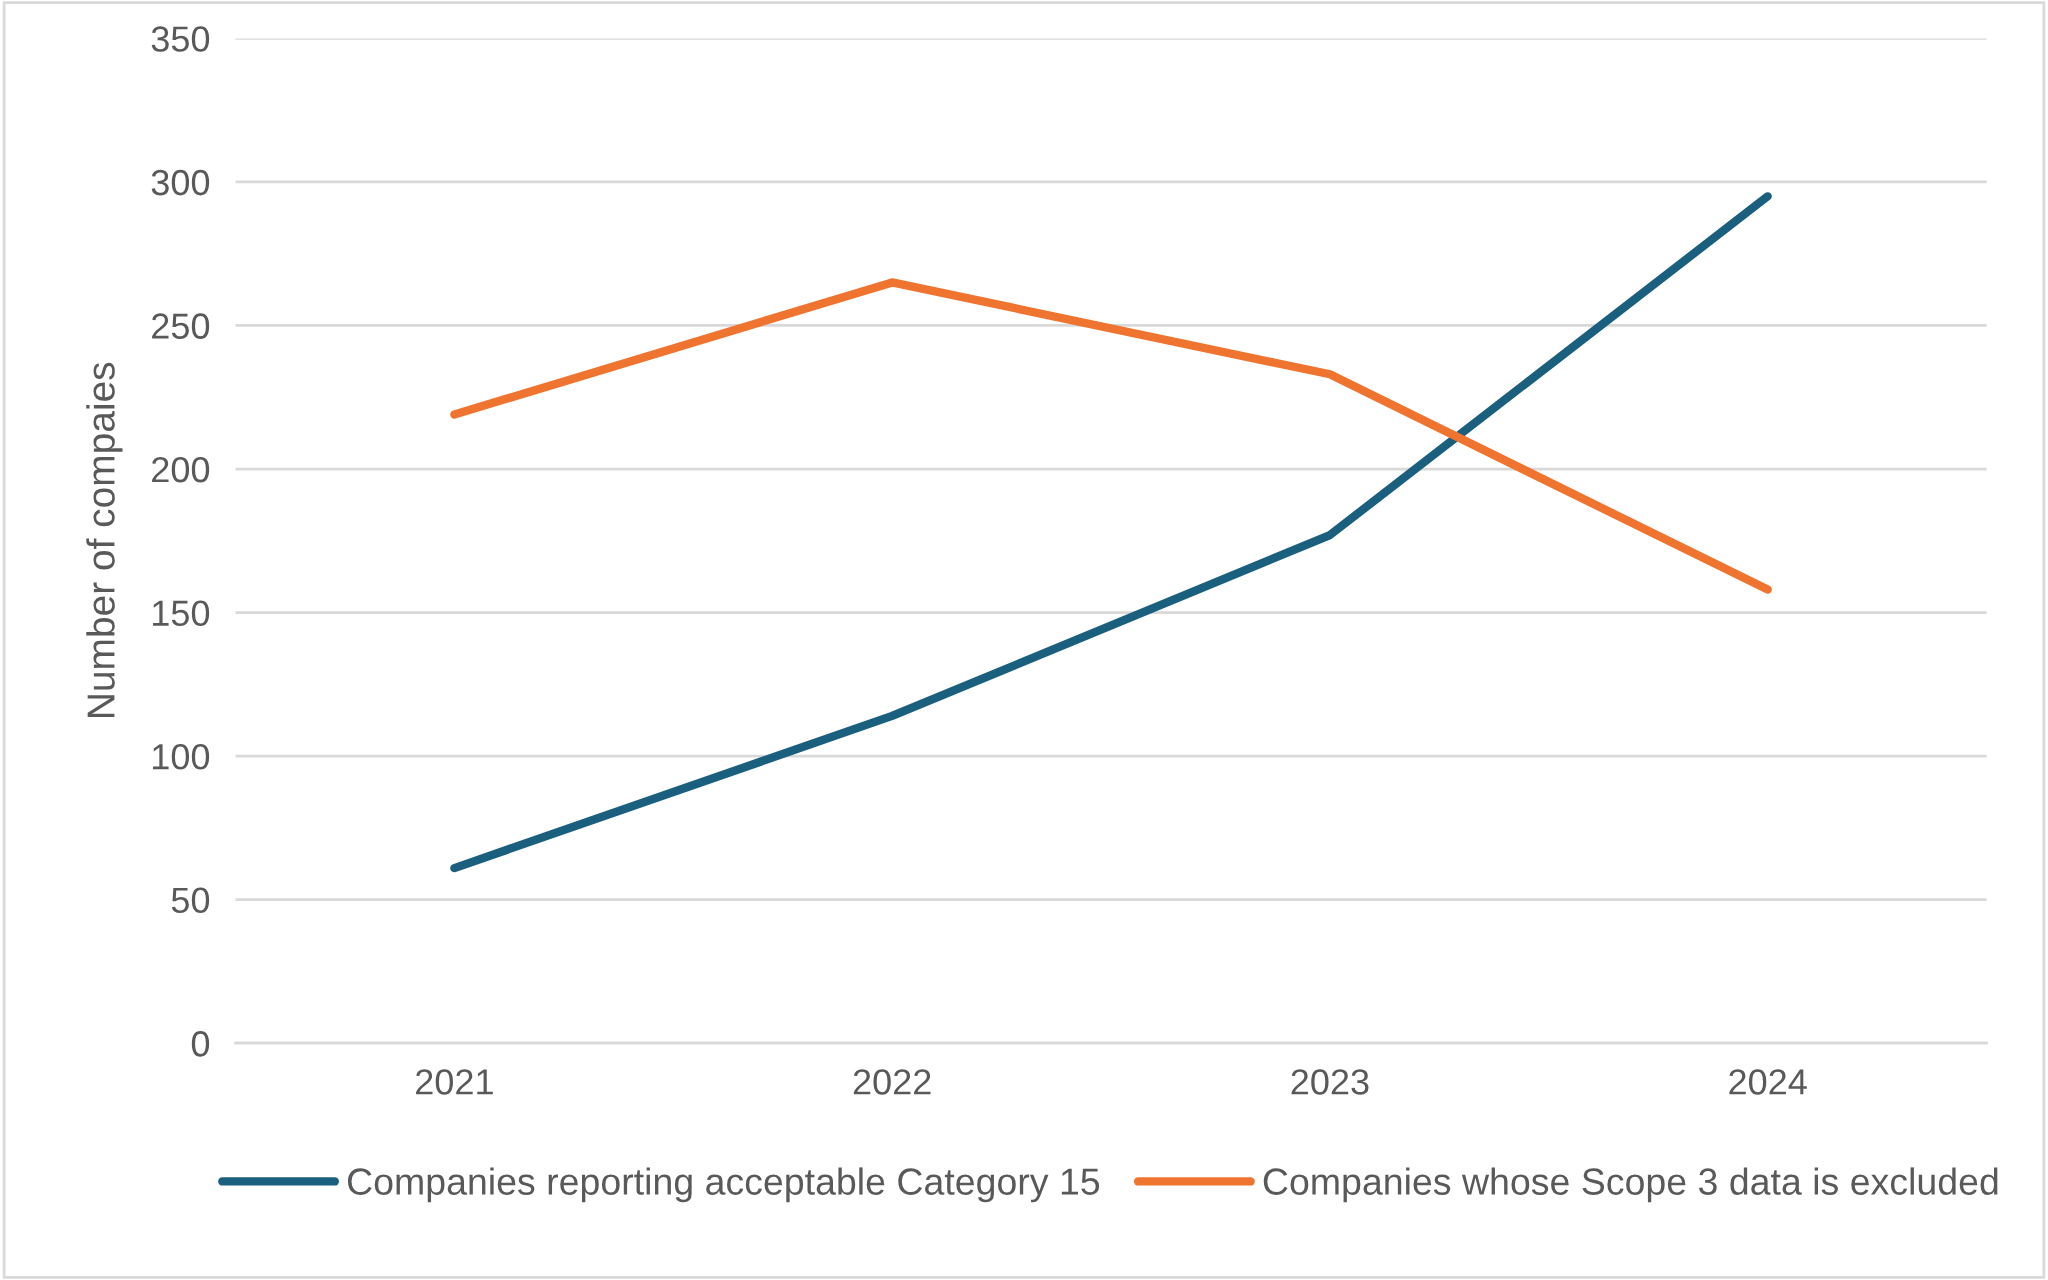  I want to click on x-tick-label: 2022, so click(892, 1082).